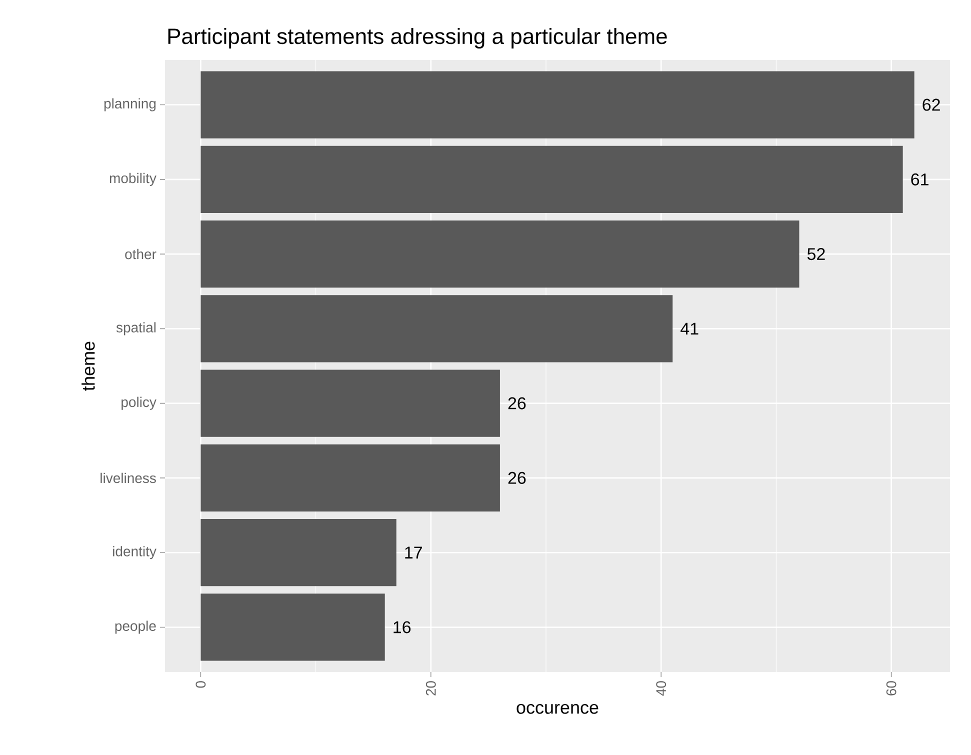  What do you see at coordinates (134, 553) in the screenshot?
I see `y-tick-label: identity` at bounding box center [134, 553].